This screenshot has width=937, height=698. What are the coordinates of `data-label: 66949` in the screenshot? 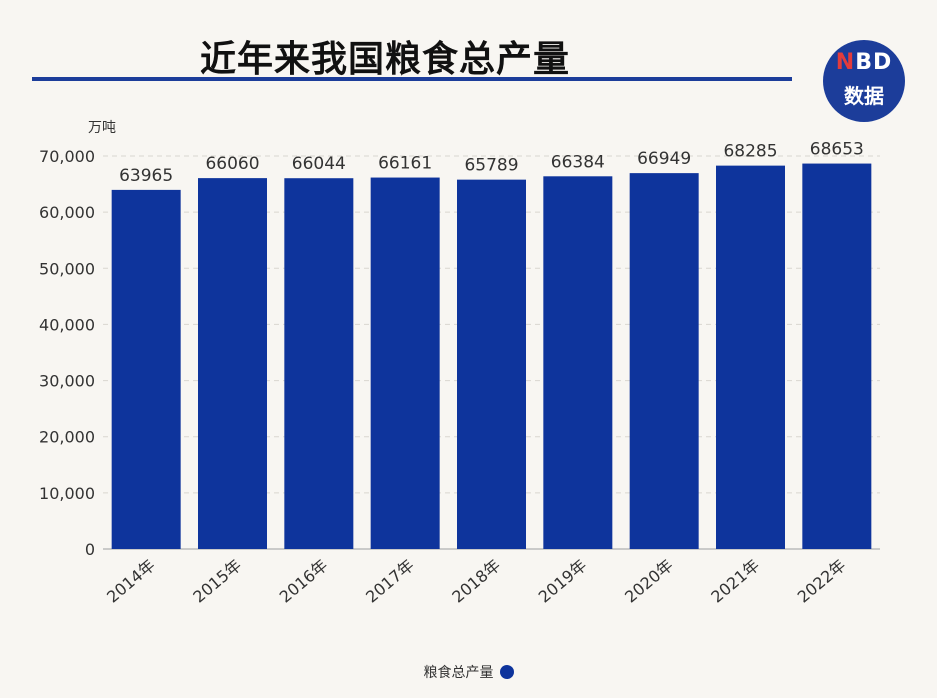 It's located at (664, 159).